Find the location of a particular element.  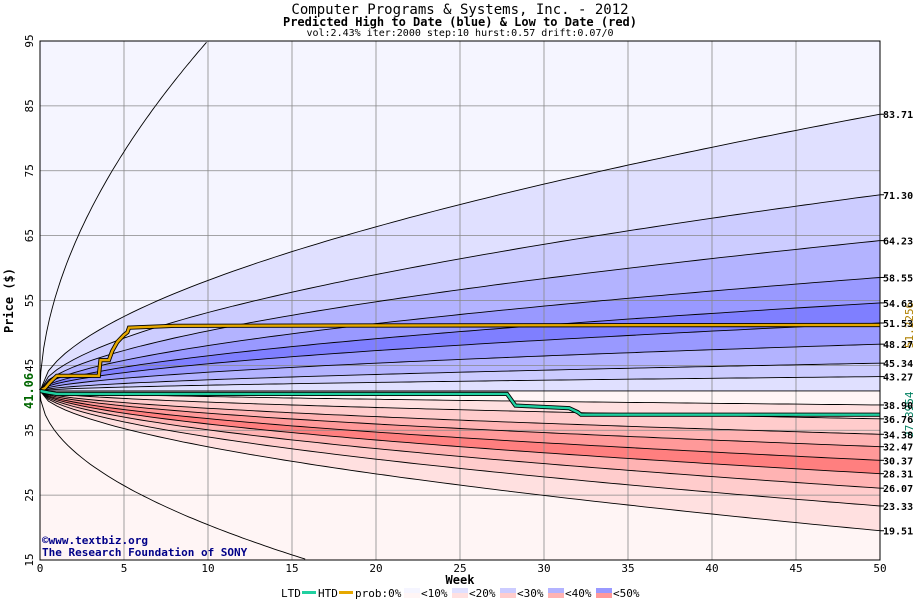

legend-swatch-10-top is located at coordinates (460, 590).